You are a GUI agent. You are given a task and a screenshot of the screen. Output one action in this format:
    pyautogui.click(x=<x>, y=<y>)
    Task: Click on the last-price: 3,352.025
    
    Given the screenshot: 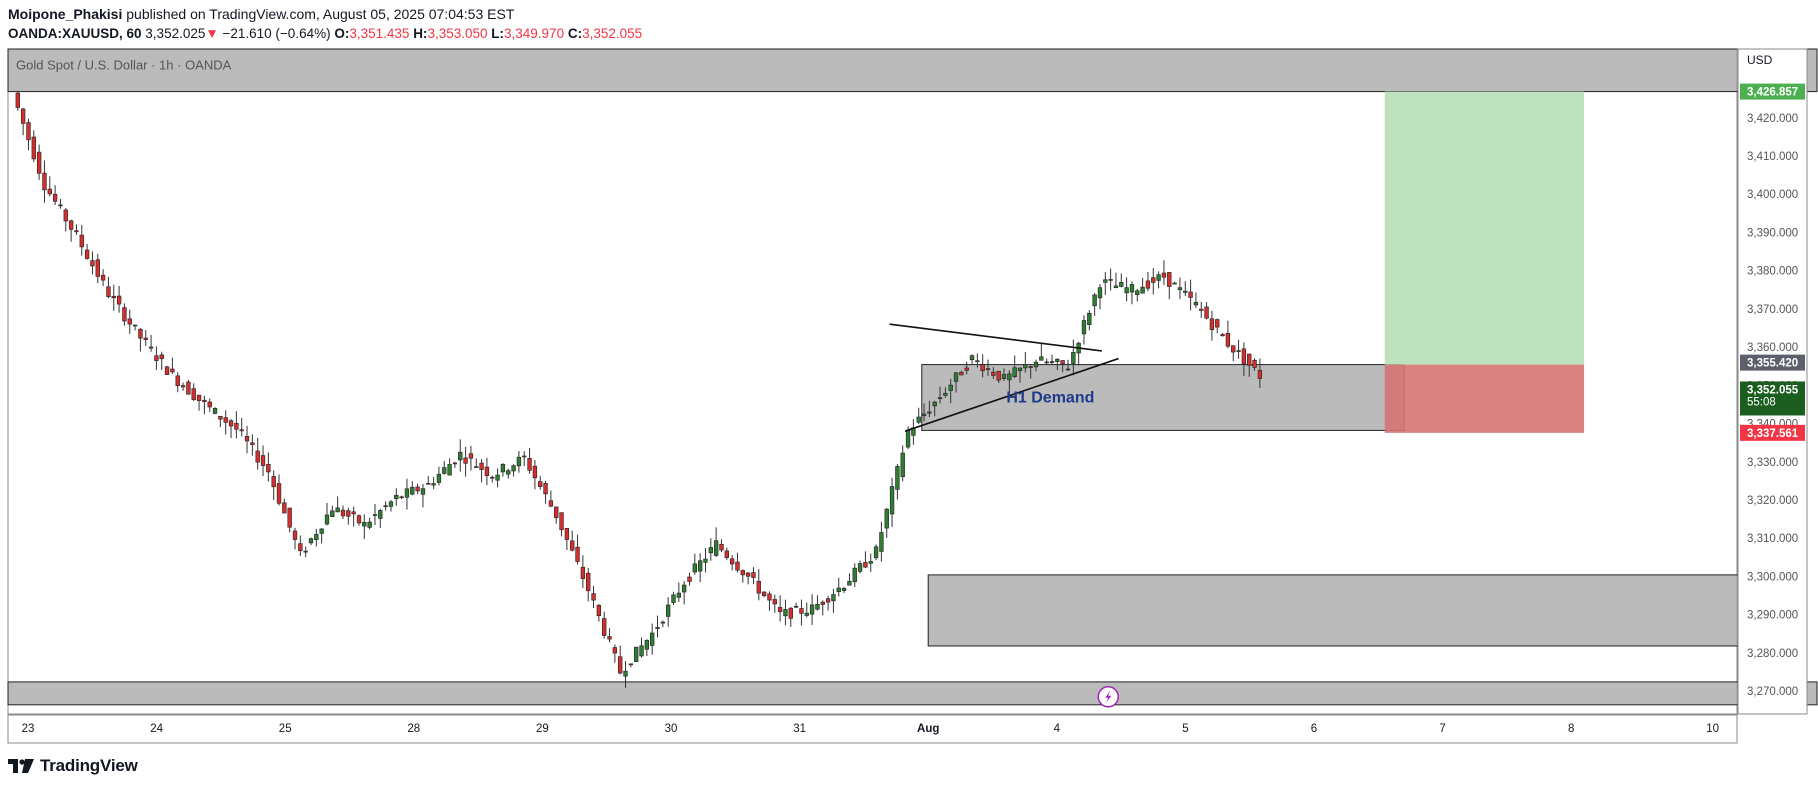 What is the action you would take?
    pyautogui.click(x=175, y=33)
    